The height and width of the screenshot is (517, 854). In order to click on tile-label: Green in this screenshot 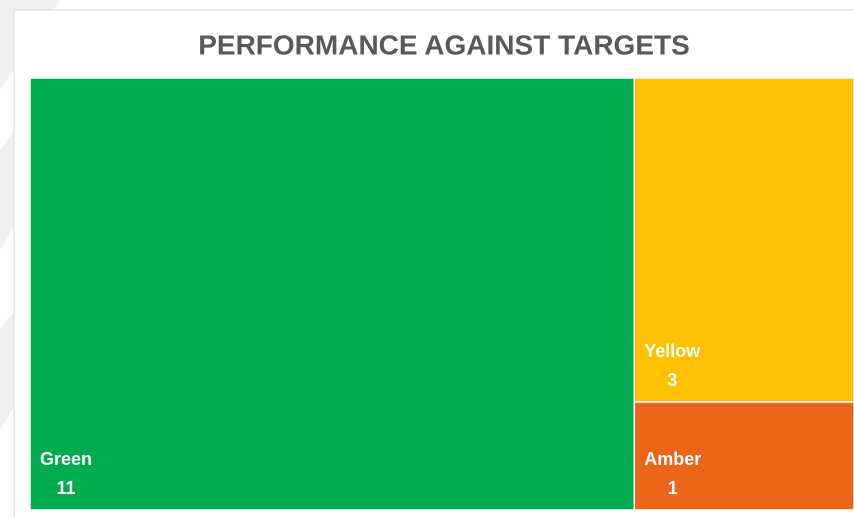, I will do `click(66, 459)`.